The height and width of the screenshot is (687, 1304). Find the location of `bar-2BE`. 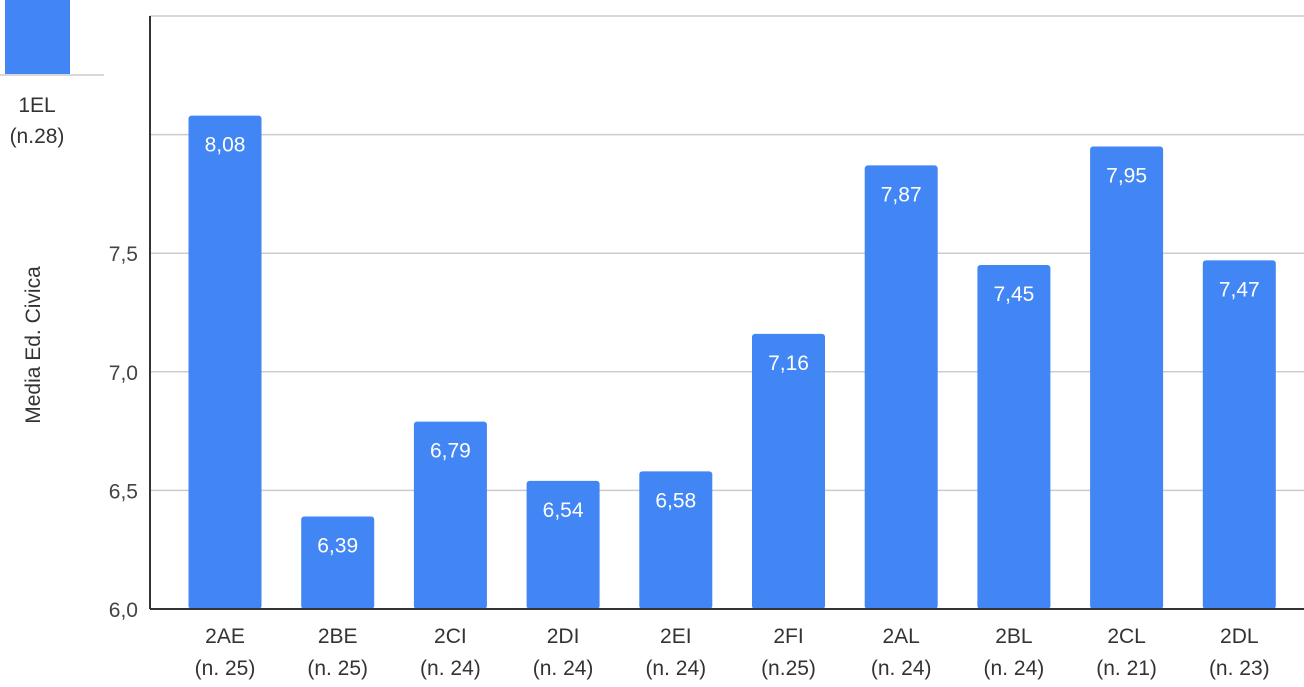

bar-2BE is located at coordinates (338, 562).